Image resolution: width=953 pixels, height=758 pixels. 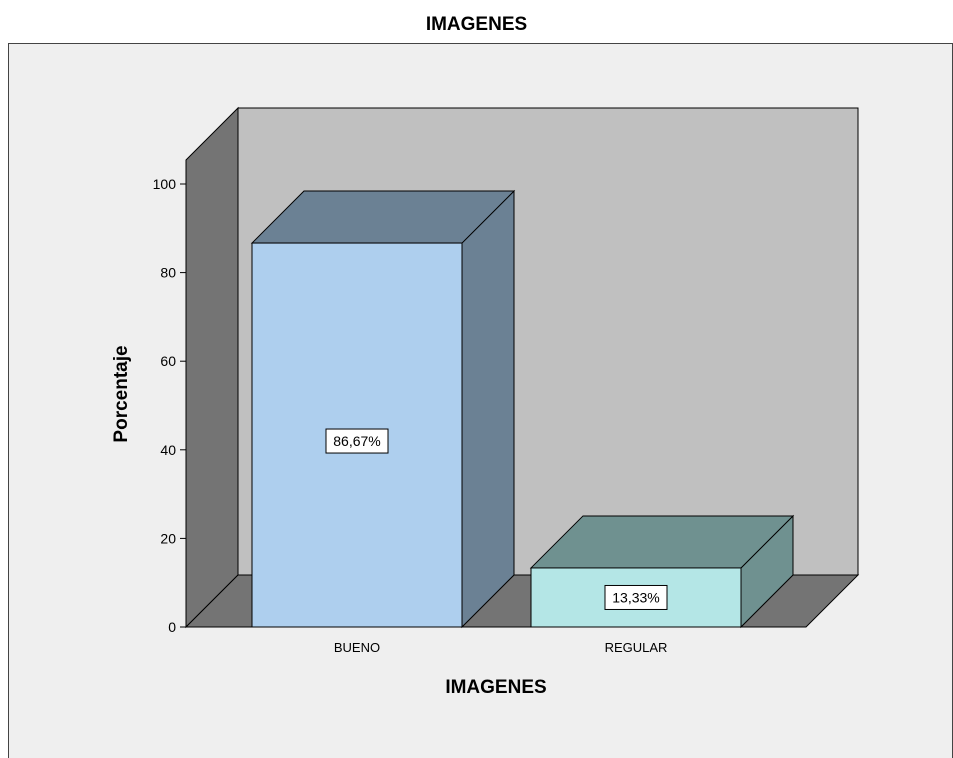 What do you see at coordinates (121, 393) in the screenshot?
I see `y-axis-title: Porcentaje` at bounding box center [121, 393].